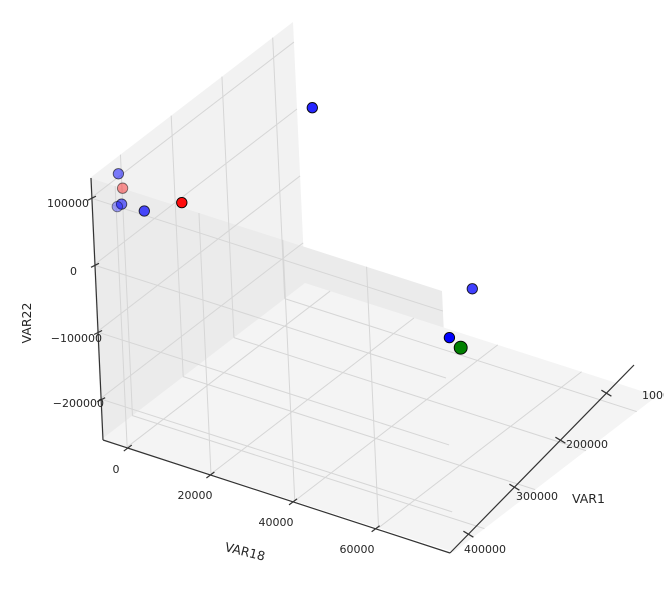 The image size is (664, 595). What do you see at coordinates (485, 549) in the screenshot?
I see `x-tick-label: 400000` at bounding box center [485, 549].